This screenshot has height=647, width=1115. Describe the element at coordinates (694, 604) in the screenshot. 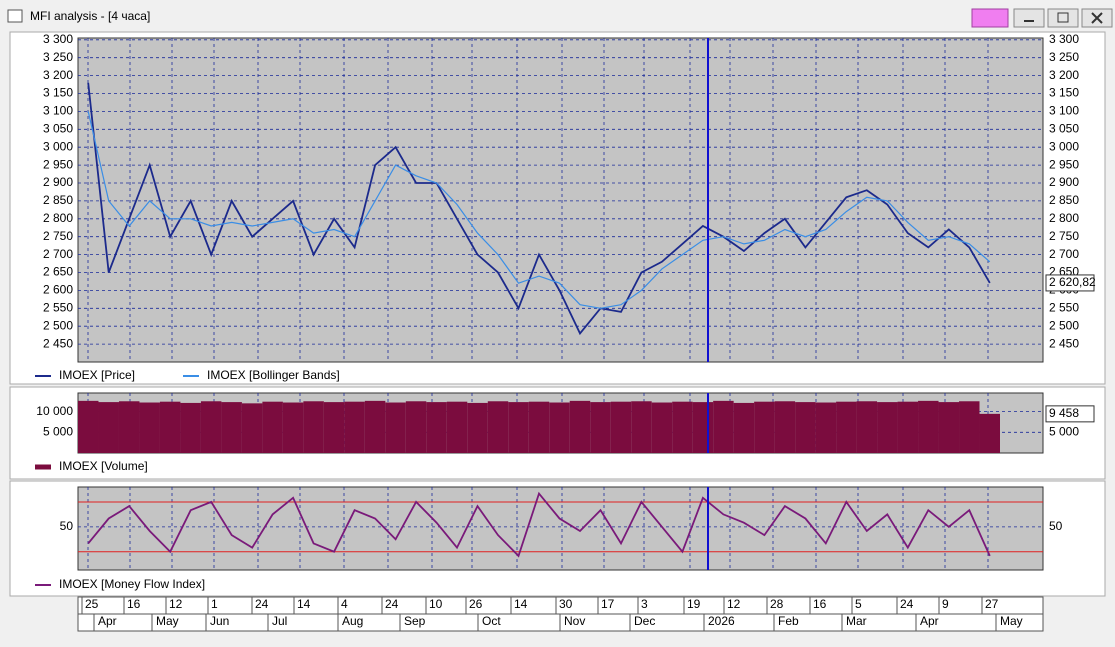

I see `day-label: 19` at that location.